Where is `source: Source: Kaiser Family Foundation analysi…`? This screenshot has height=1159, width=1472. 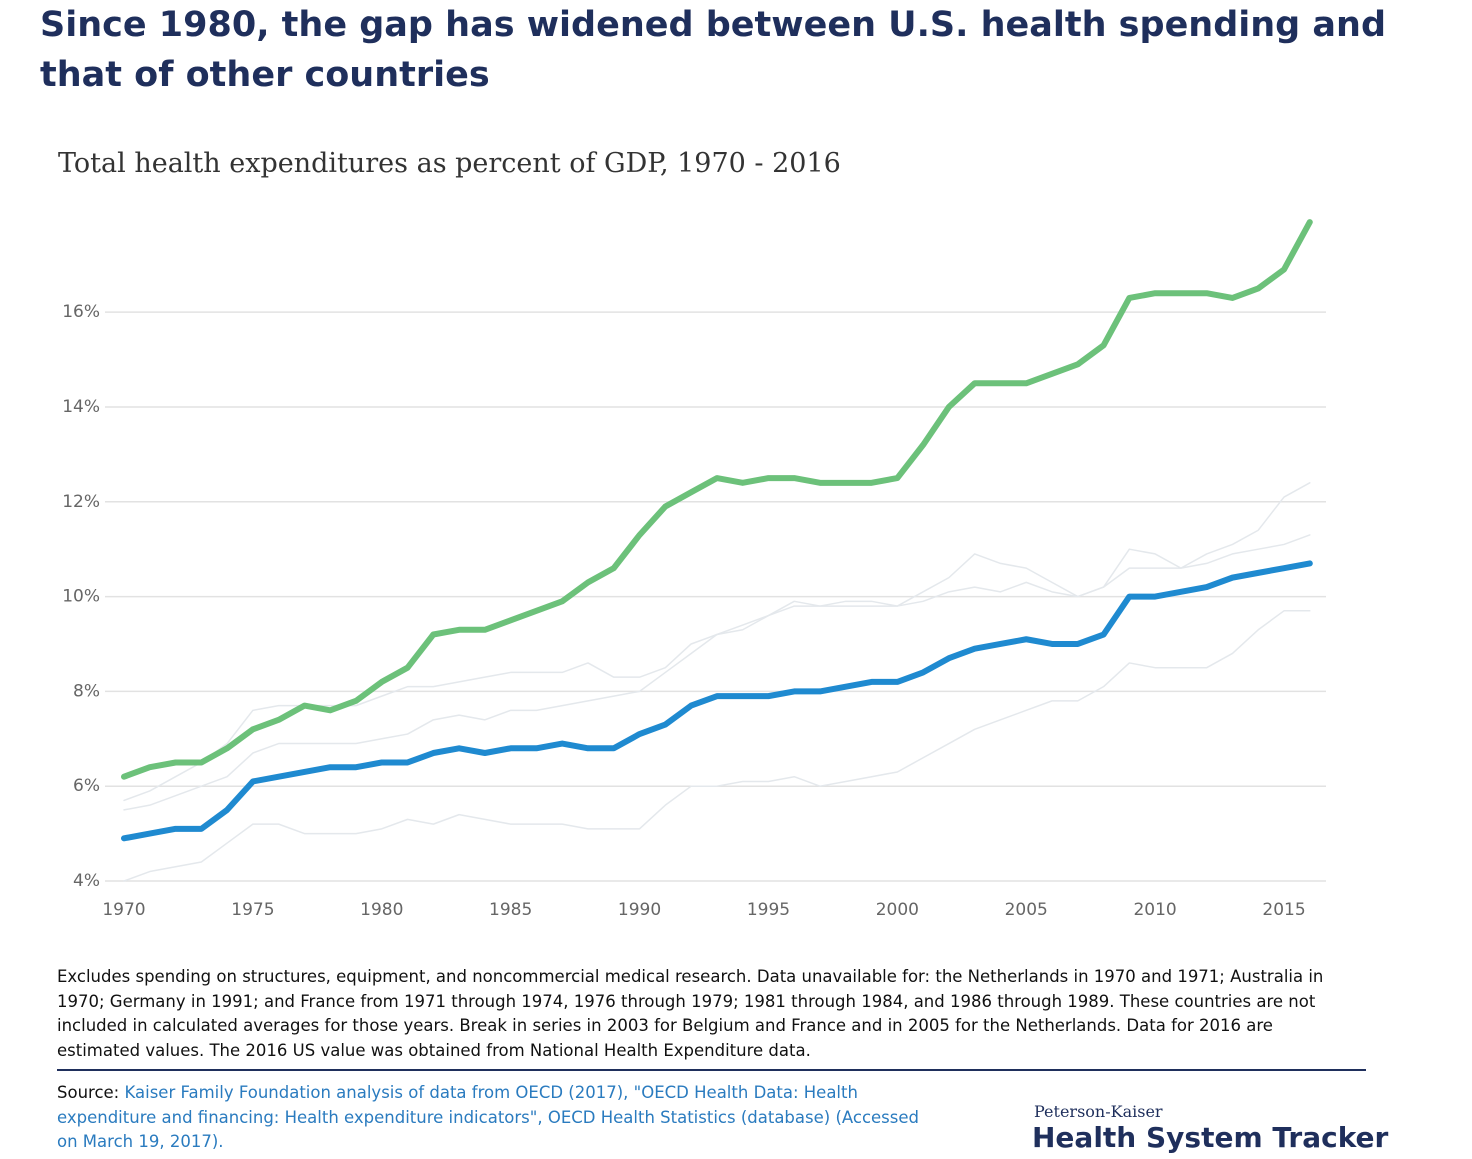 source: Source: Kaiser Family Foundation analysi… is located at coordinates (497, 1118).